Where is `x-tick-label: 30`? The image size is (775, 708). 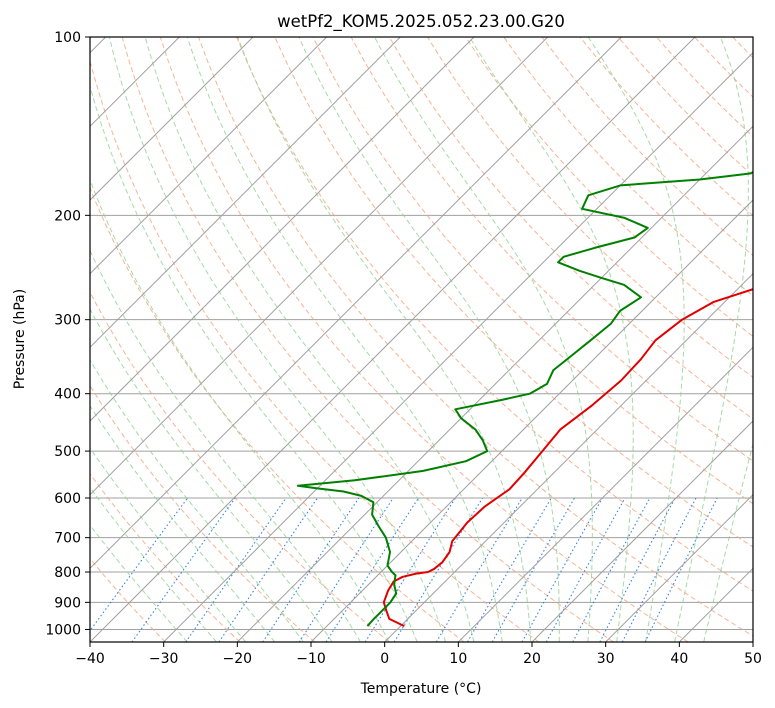
x-tick-label: 30 is located at coordinates (606, 659).